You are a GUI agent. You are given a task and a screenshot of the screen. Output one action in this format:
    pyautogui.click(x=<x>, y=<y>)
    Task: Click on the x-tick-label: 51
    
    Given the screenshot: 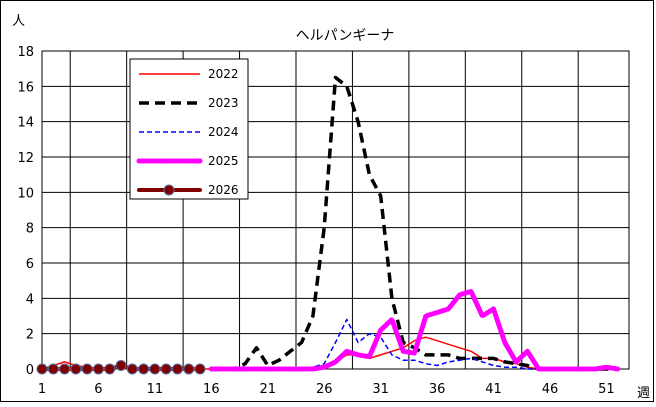 What is the action you would take?
    pyautogui.click(x=606, y=389)
    